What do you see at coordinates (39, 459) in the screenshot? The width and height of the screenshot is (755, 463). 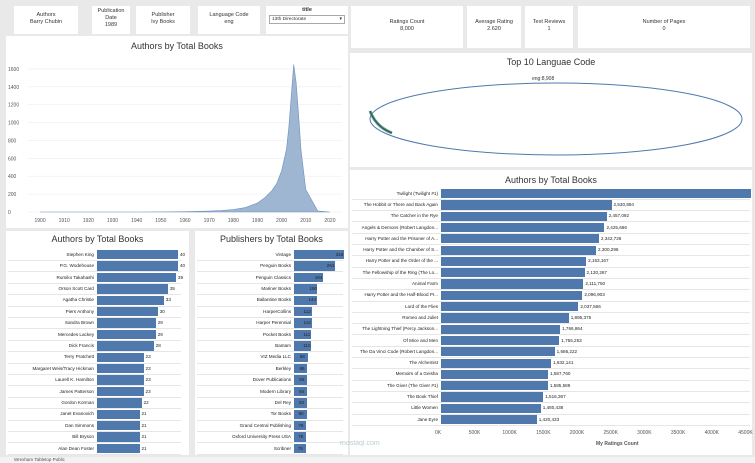 I see `bottom-tab-label: Wrexham Tabletop Public` at bounding box center [39, 459].